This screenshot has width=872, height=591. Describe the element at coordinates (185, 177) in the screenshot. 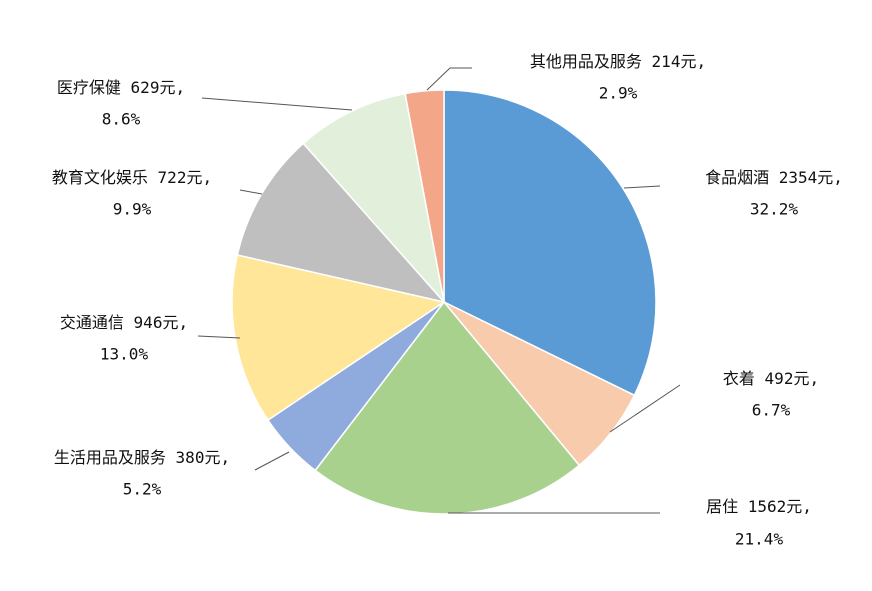

I see `value-label: 722元,` at that location.